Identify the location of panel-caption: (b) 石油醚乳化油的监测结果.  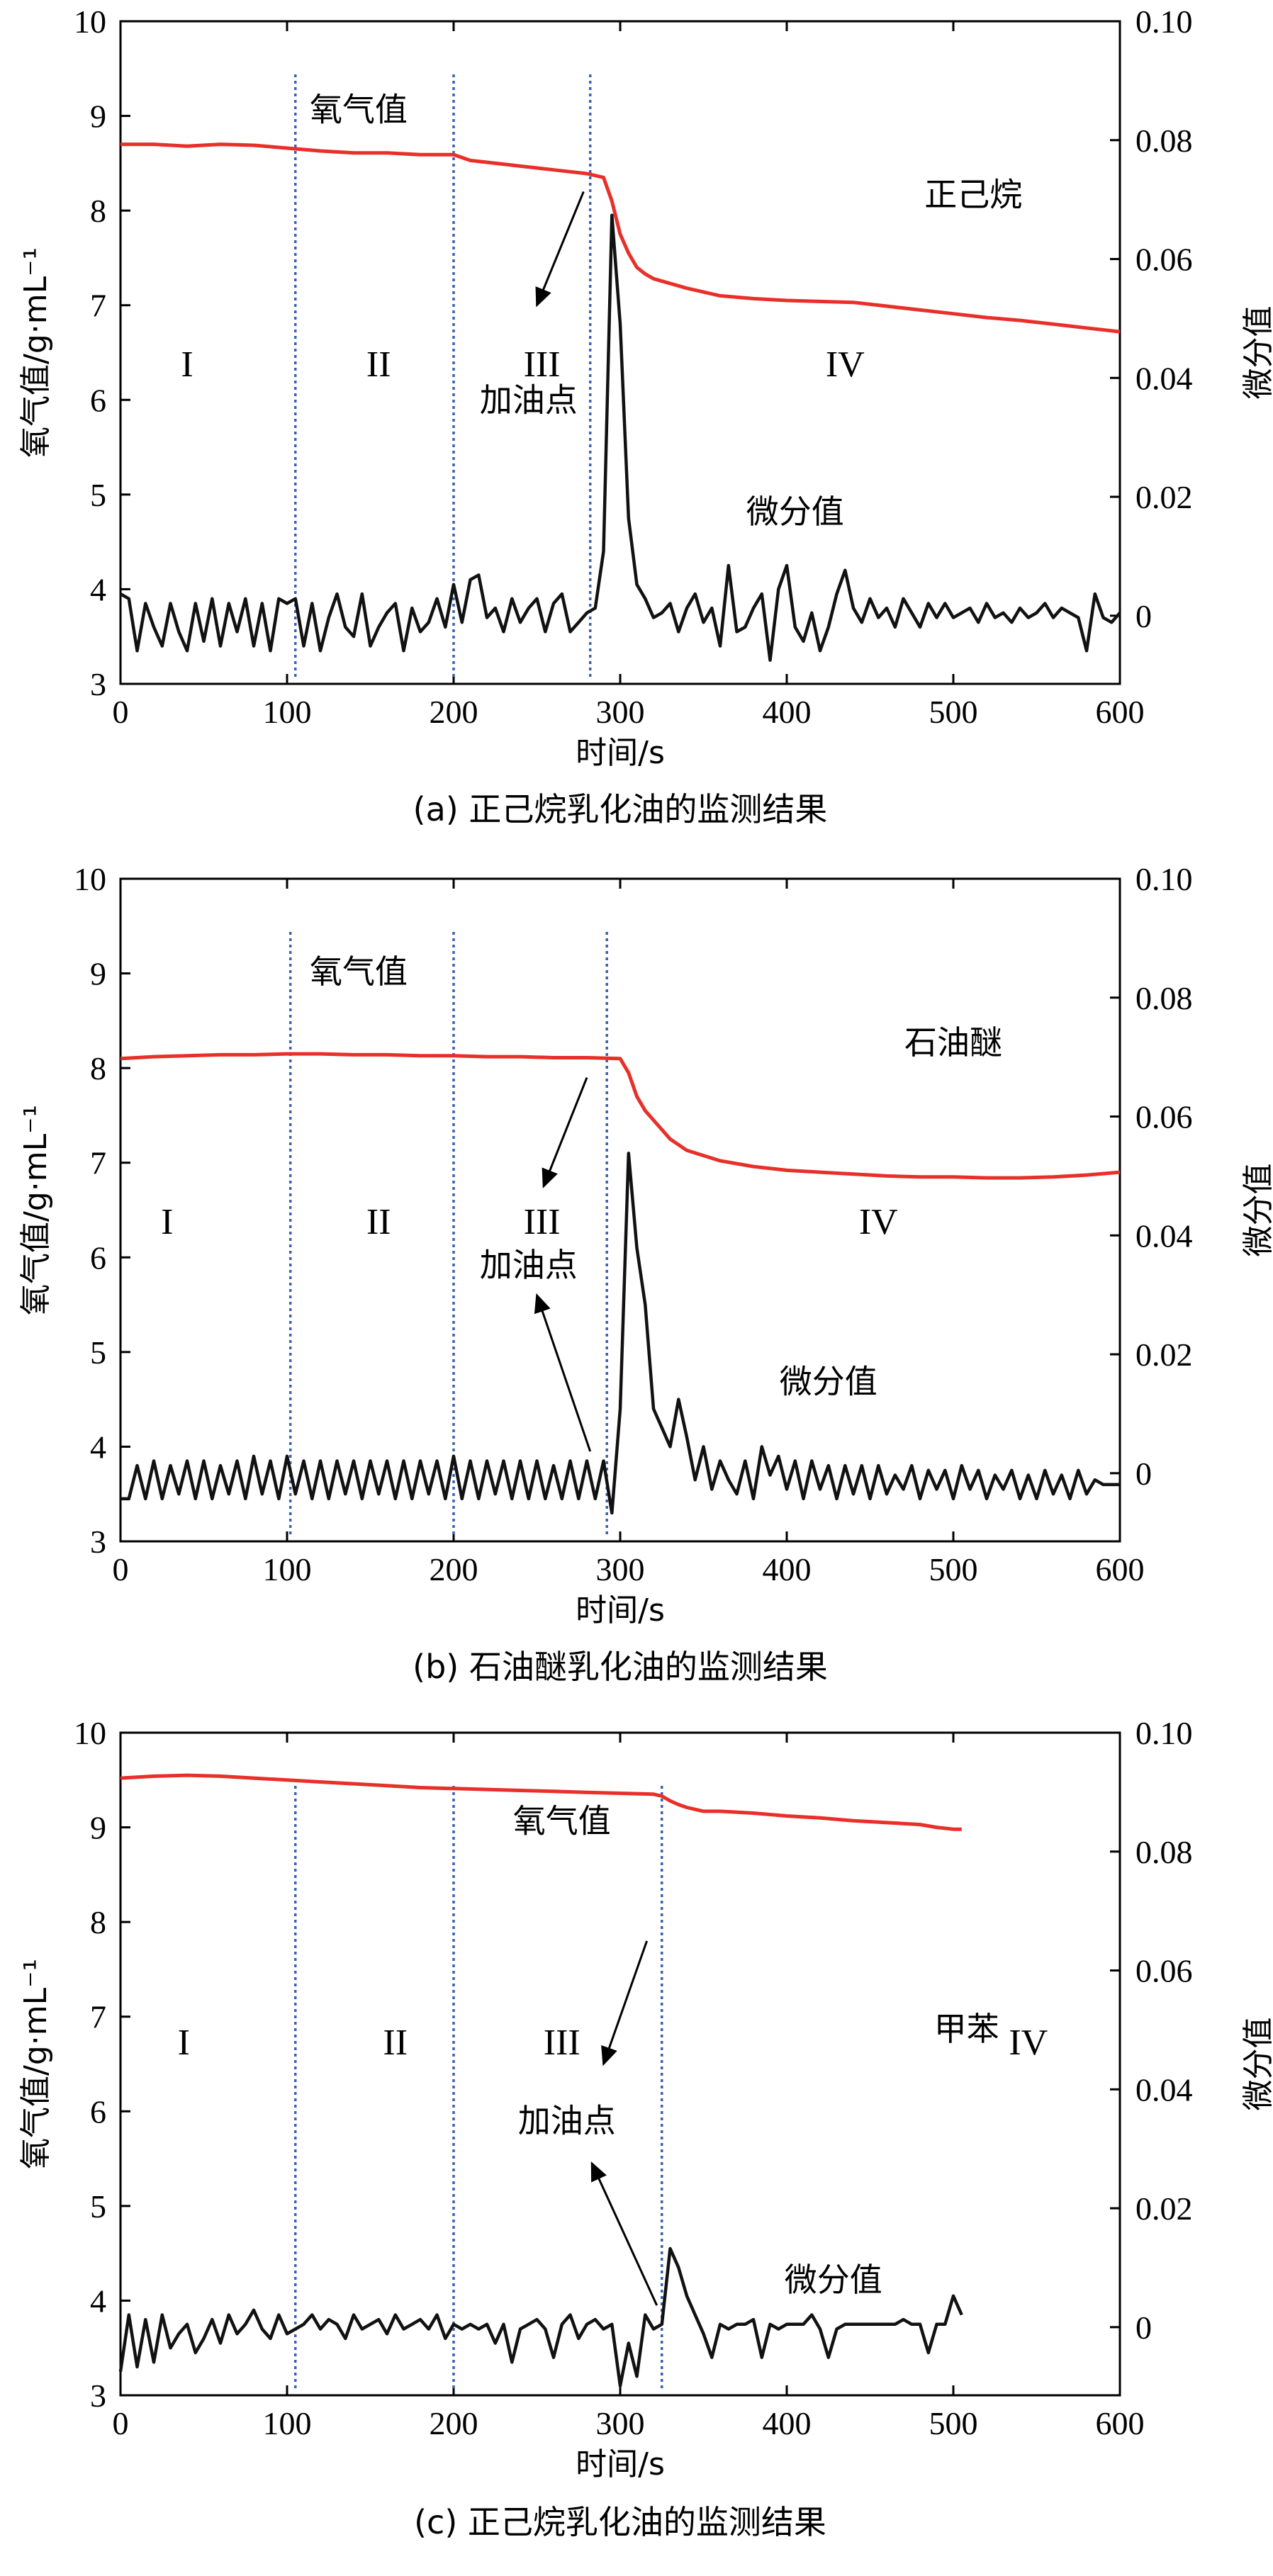
(620, 1667).